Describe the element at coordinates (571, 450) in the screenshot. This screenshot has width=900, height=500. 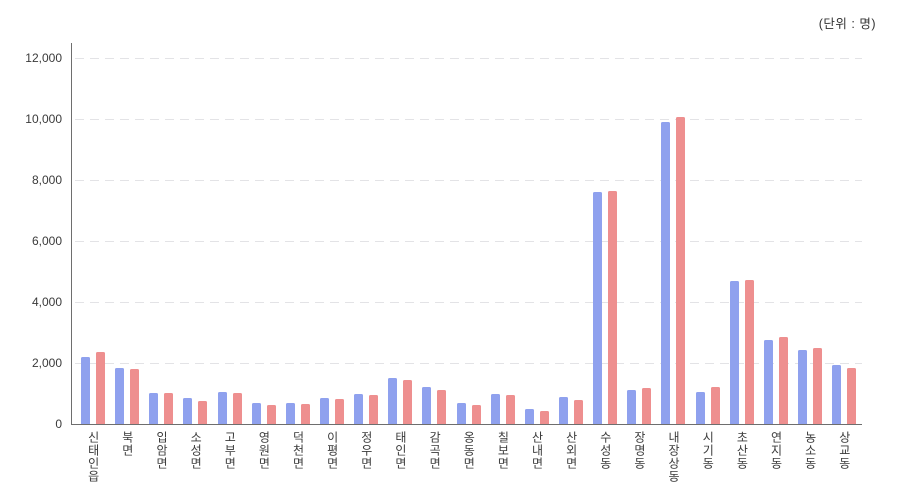
I see `x-axis-category-label: 산외면` at that location.